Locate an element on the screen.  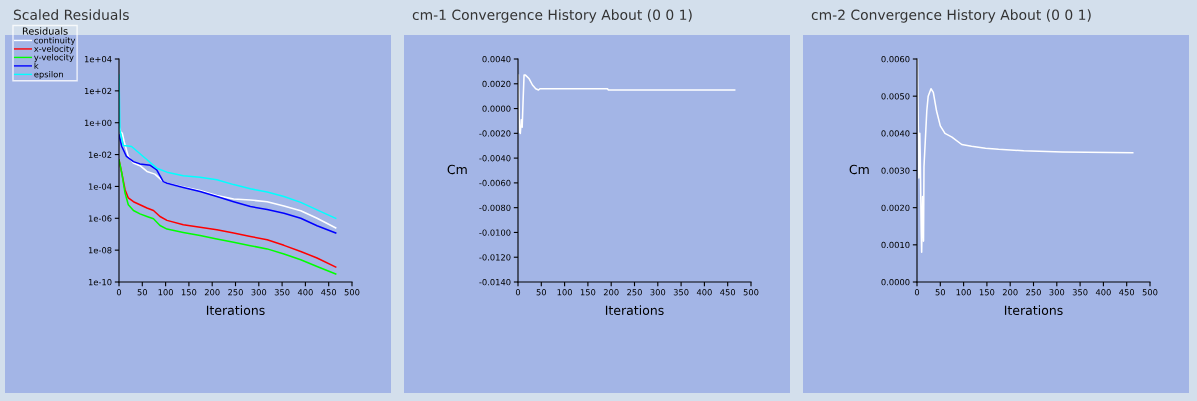
y-tick-label: -0.0040 is located at coordinates (495, 158).